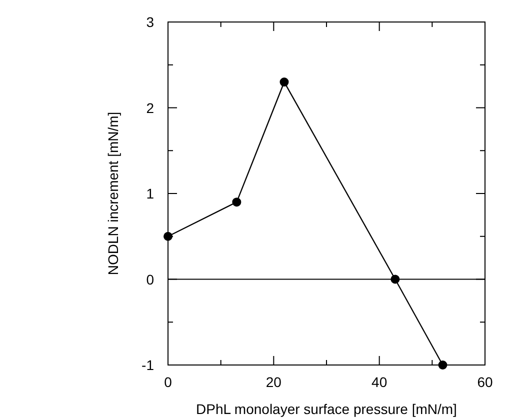 The width and height of the screenshot is (526, 420). I want to click on y-tick-label: 2, so click(150, 108).